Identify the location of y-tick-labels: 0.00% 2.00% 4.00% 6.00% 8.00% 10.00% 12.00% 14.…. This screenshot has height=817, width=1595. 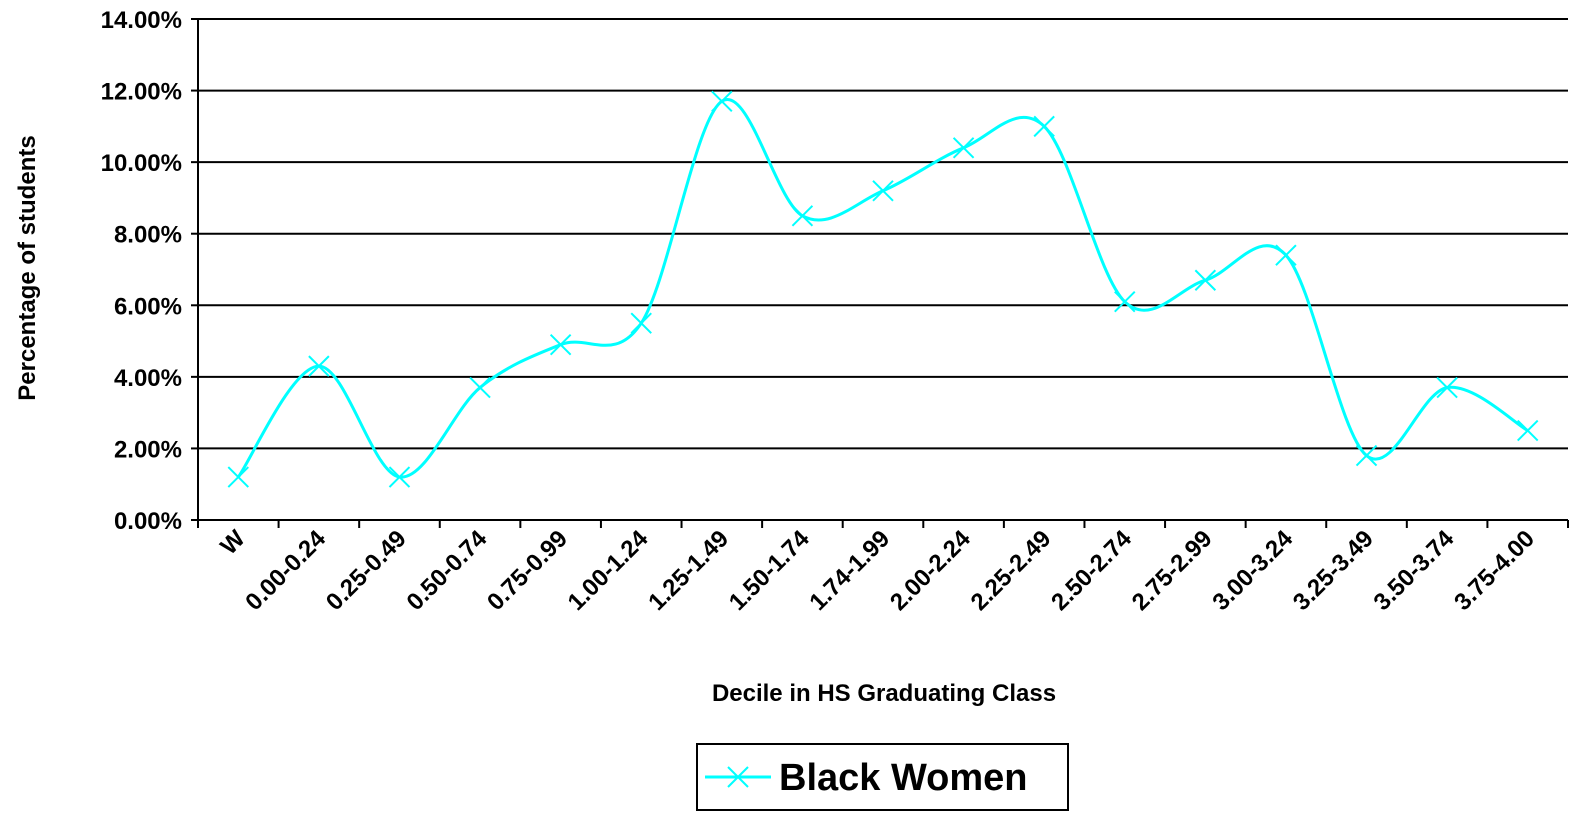
(141, 271).